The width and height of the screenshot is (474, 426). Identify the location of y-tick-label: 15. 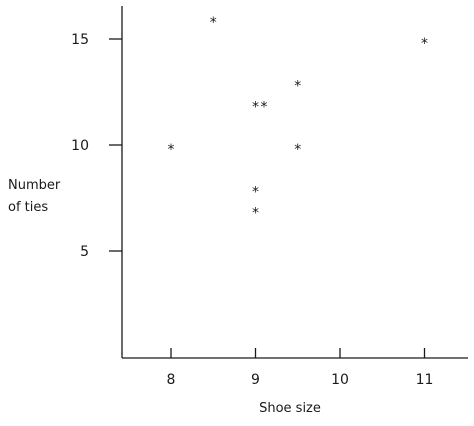
(80, 40).